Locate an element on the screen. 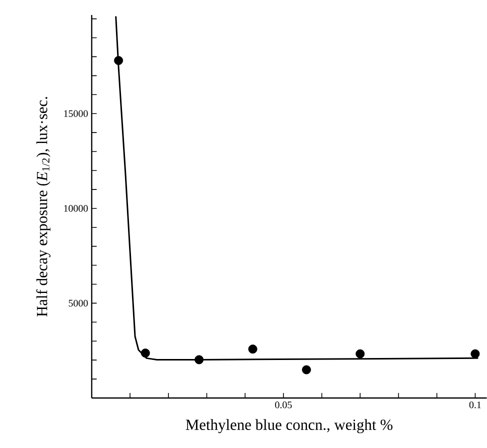 Image resolution: width=487 pixels, height=448 pixels. y-axis-title: Half decay exposure (E$_{1/2}$), lux·sec. is located at coordinates (43, 207).